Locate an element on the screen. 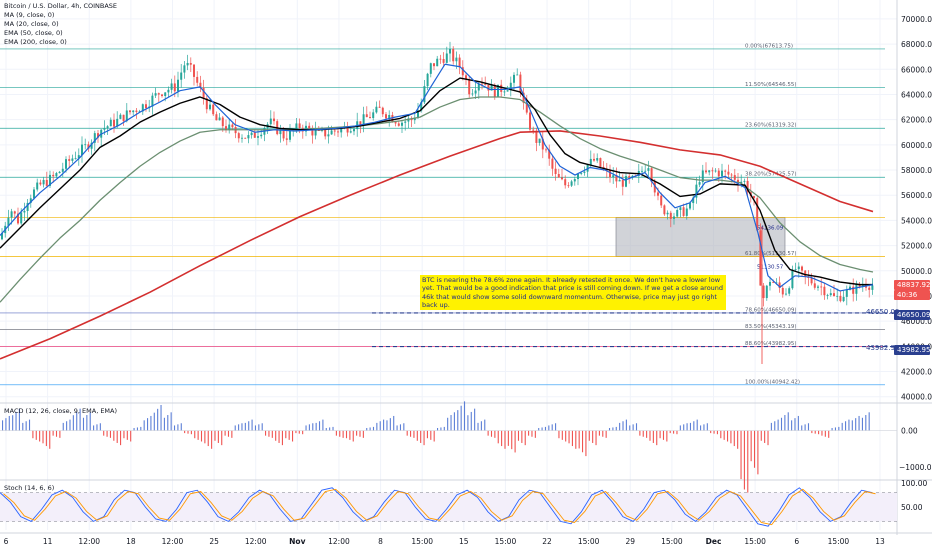 The width and height of the screenshot is (932, 550). indicator-ema50: EMA (50, close, 0) is located at coordinates (33, 33).